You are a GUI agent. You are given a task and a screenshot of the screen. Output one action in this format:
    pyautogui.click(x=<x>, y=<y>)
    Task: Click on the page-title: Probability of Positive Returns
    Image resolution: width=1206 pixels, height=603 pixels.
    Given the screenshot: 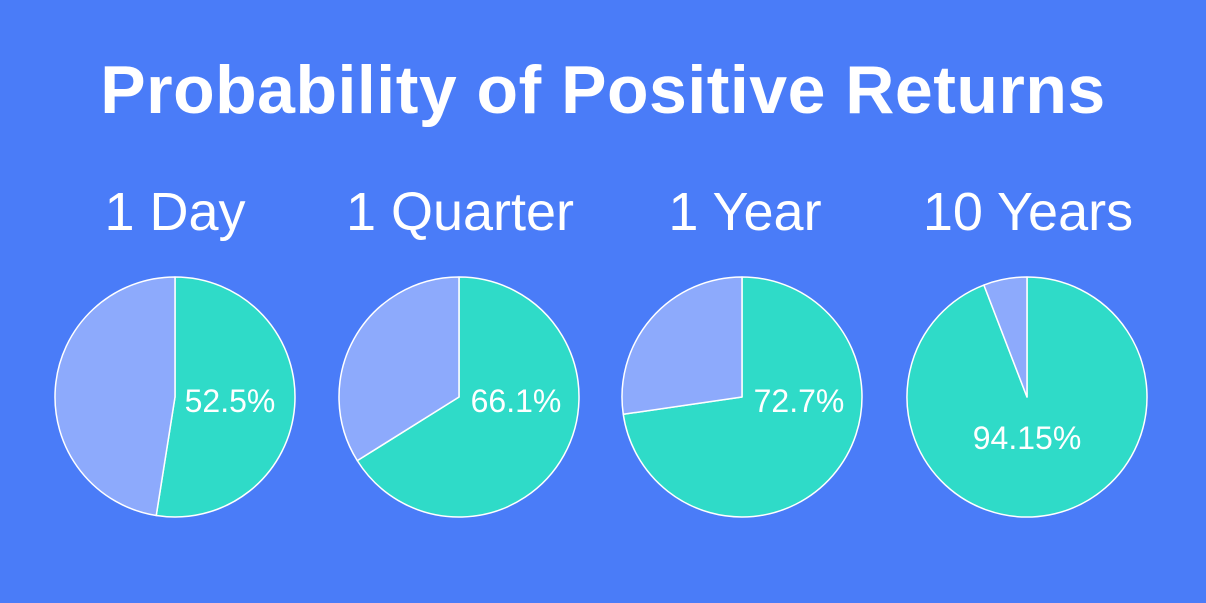 What is the action you would take?
    pyautogui.click(x=603, y=90)
    